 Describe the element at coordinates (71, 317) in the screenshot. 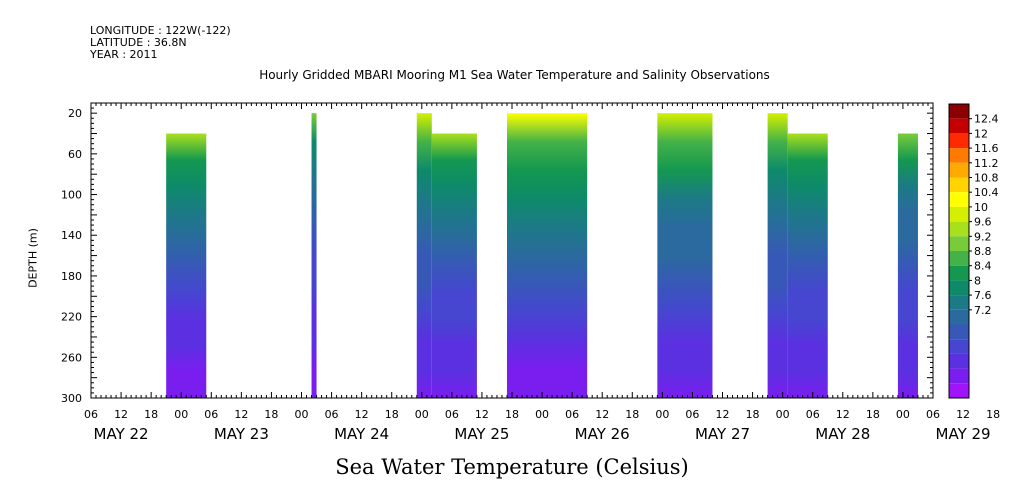

I see `y-tick-label: 220` at that location.